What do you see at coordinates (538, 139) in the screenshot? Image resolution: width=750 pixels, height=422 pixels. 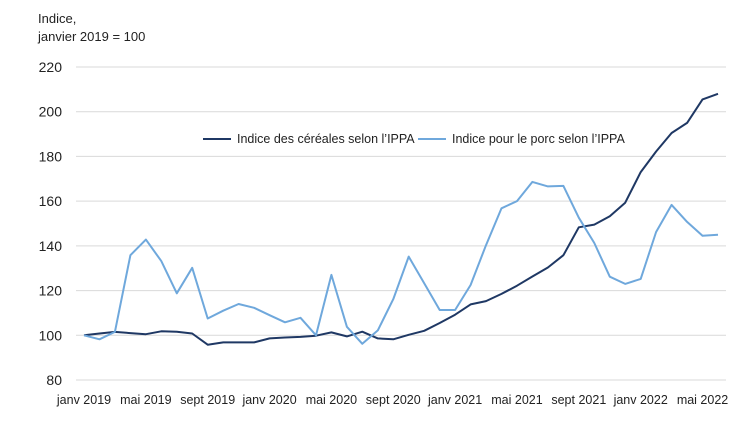 I see `legend-label: Indice pour le porc selon l’IPPA` at bounding box center [538, 139].